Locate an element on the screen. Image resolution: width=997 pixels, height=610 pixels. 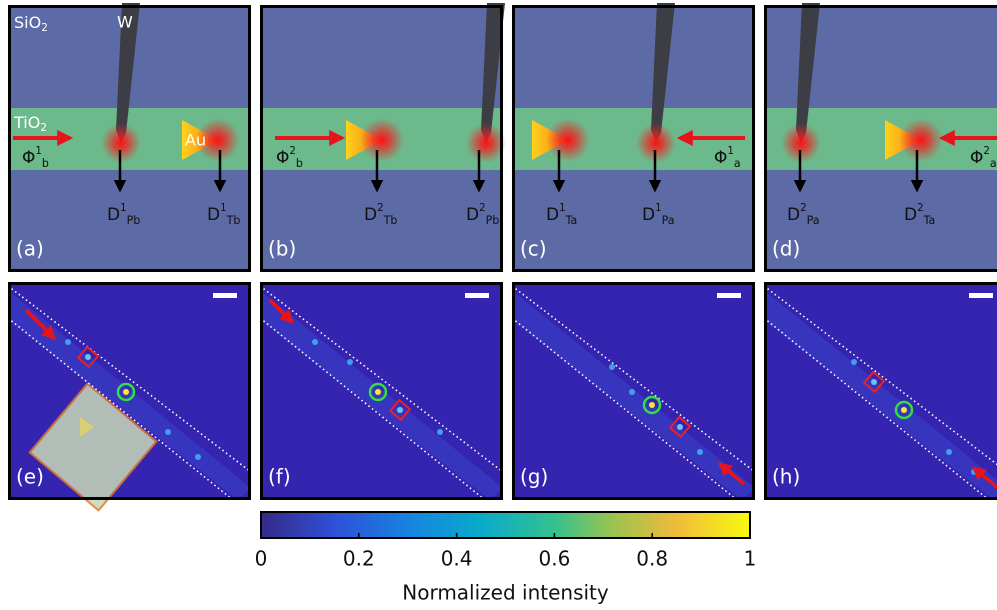
panel-label: (b) is located at coordinates (282, 249).